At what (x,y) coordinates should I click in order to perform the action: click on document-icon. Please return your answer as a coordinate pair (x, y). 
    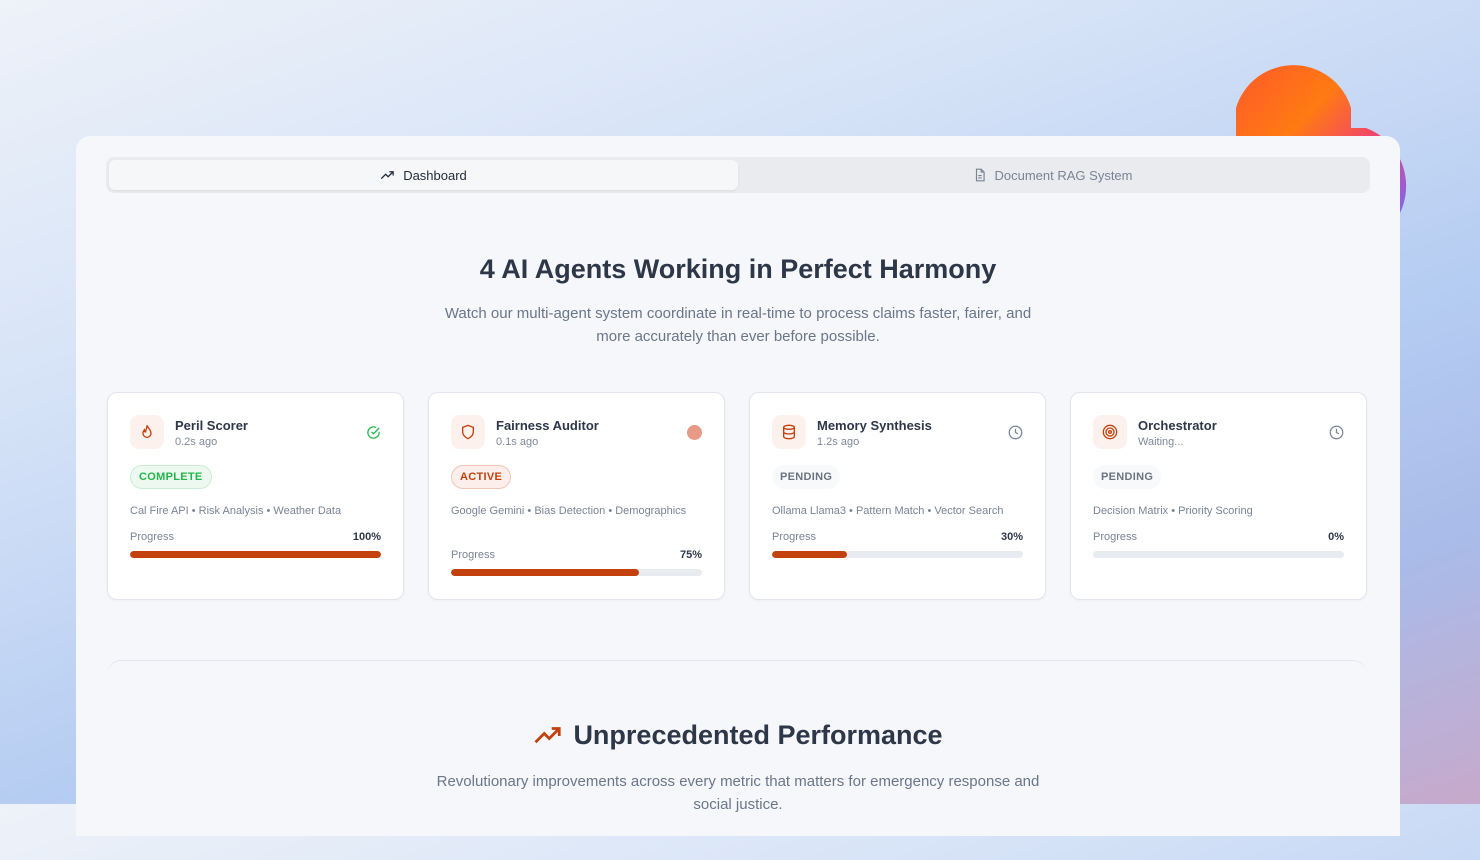
    Looking at the image, I should click on (980, 175).